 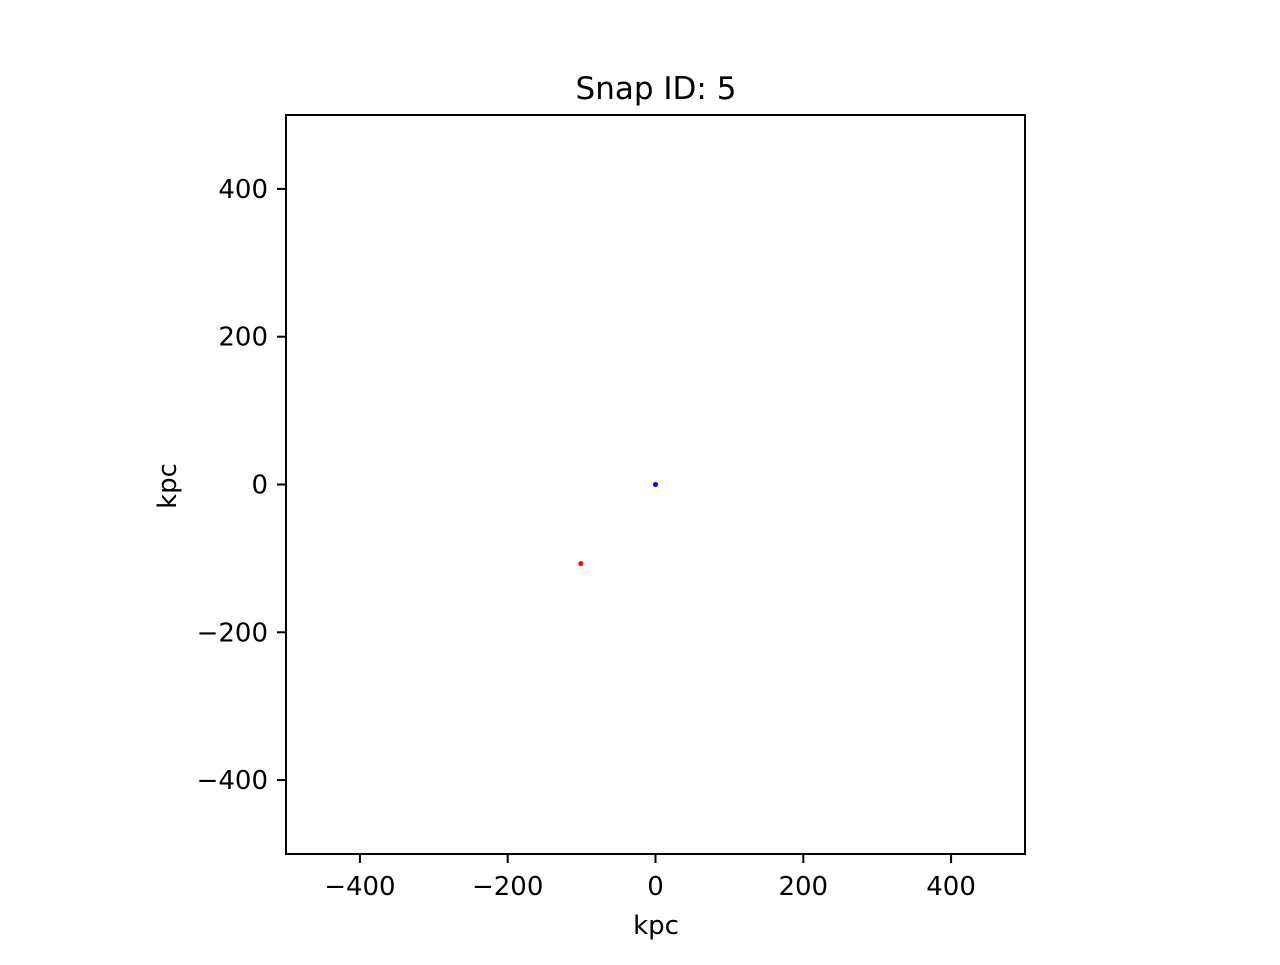 What do you see at coordinates (656, 926) in the screenshot?
I see `x-axis-label: kpc` at bounding box center [656, 926].